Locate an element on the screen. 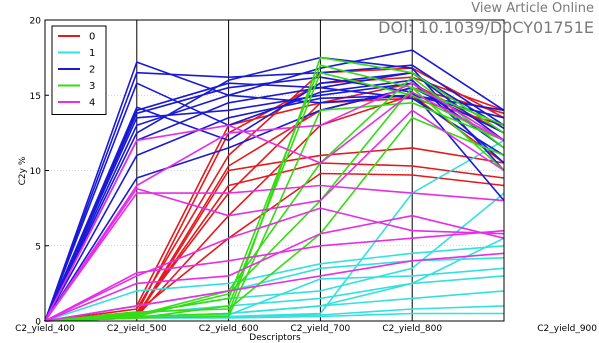 The width and height of the screenshot is (599, 343). legend-label-0: 0 is located at coordinates (92, 37).